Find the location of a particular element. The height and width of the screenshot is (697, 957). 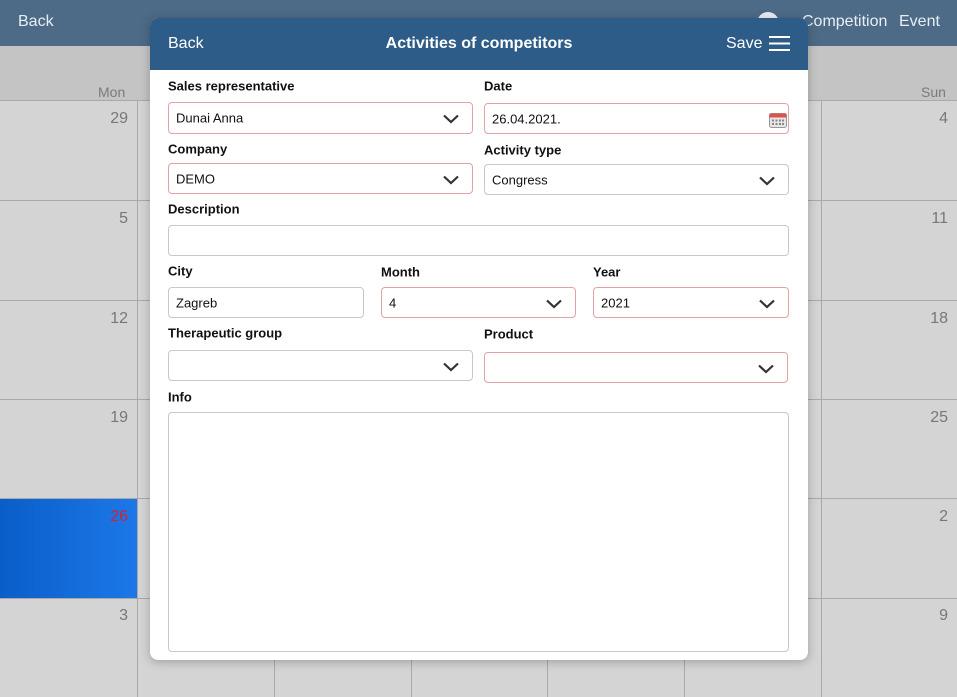

modal-title: Activities of competitors is located at coordinates (479, 43).